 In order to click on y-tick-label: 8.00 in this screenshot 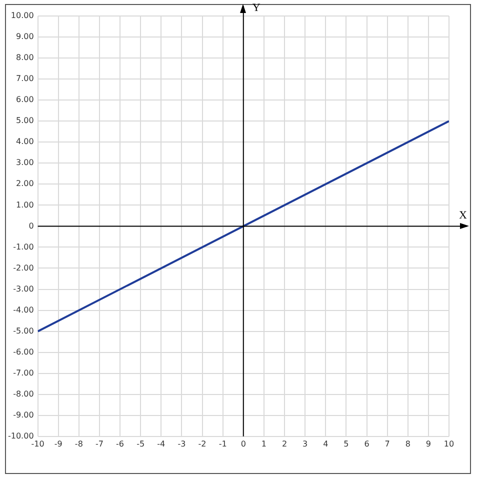, I will do `click(25, 57)`.